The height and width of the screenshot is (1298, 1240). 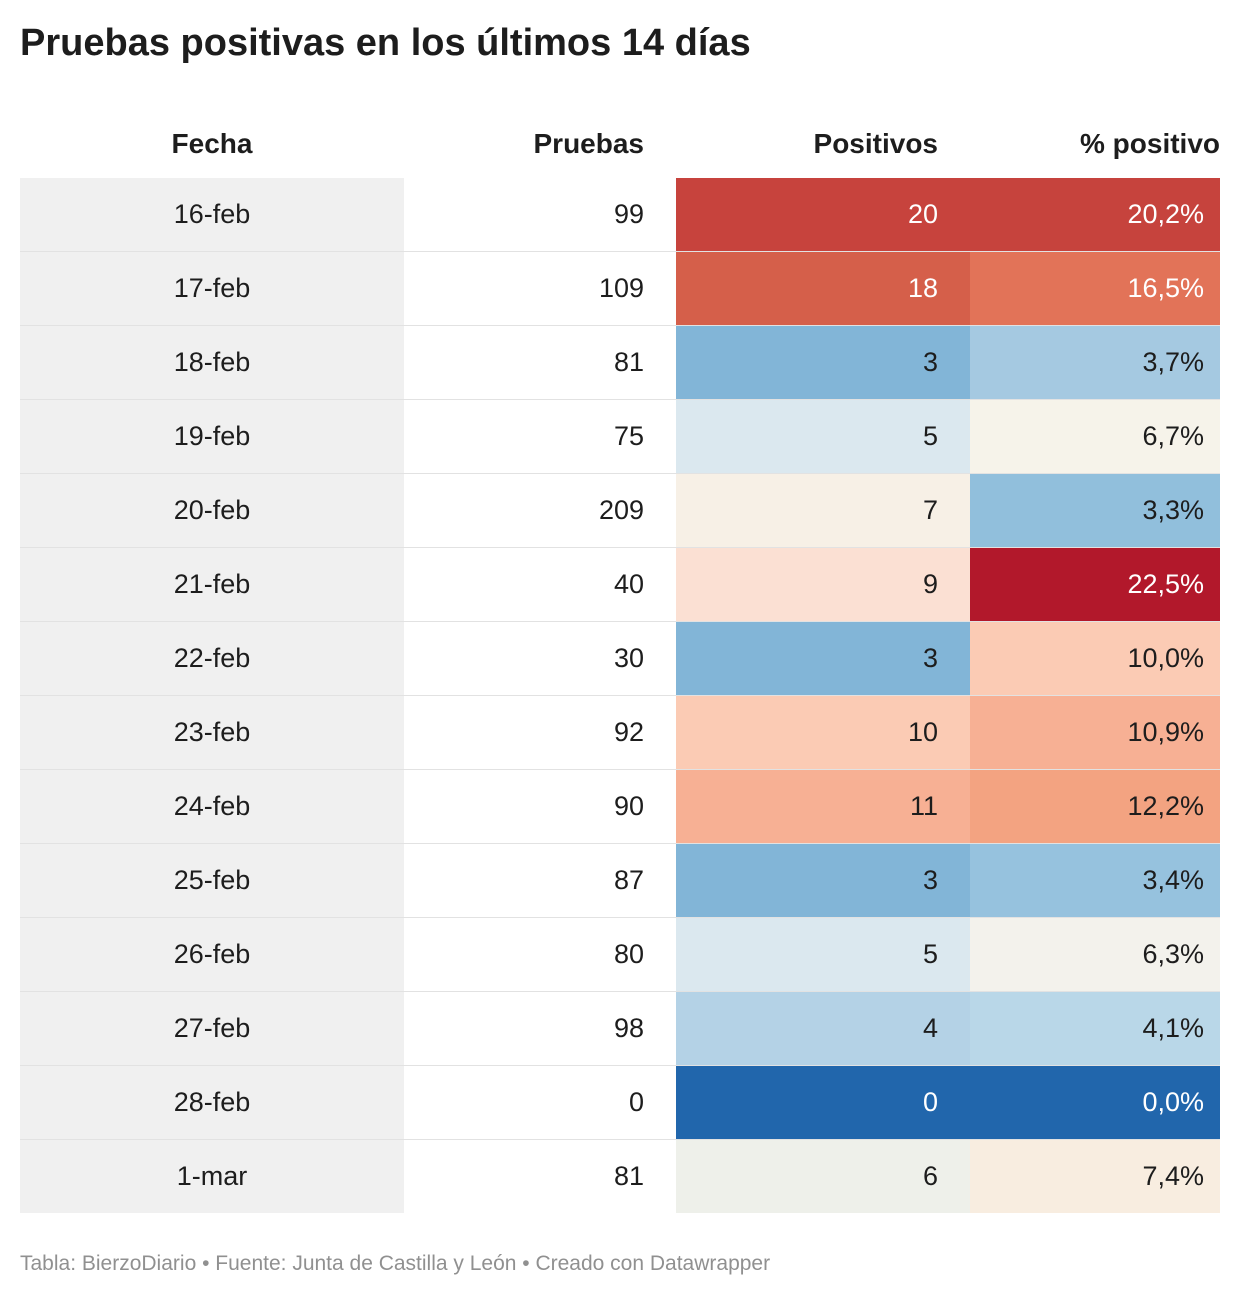 I want to click on cell-fecha: 22-feb, so click(x=212, y=658).